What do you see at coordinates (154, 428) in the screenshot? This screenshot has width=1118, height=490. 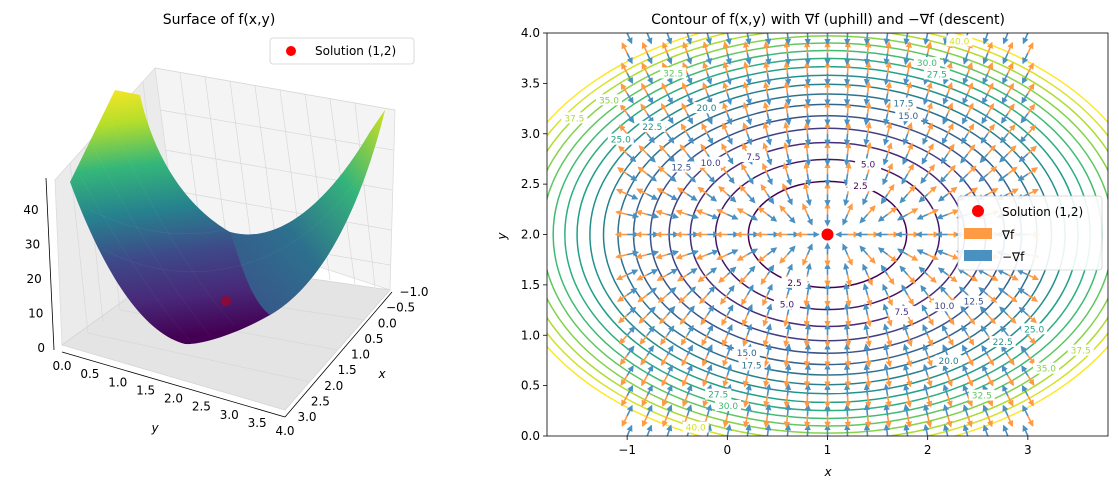 I see `surface-ylabel: y` at bounding box center [154, 428].